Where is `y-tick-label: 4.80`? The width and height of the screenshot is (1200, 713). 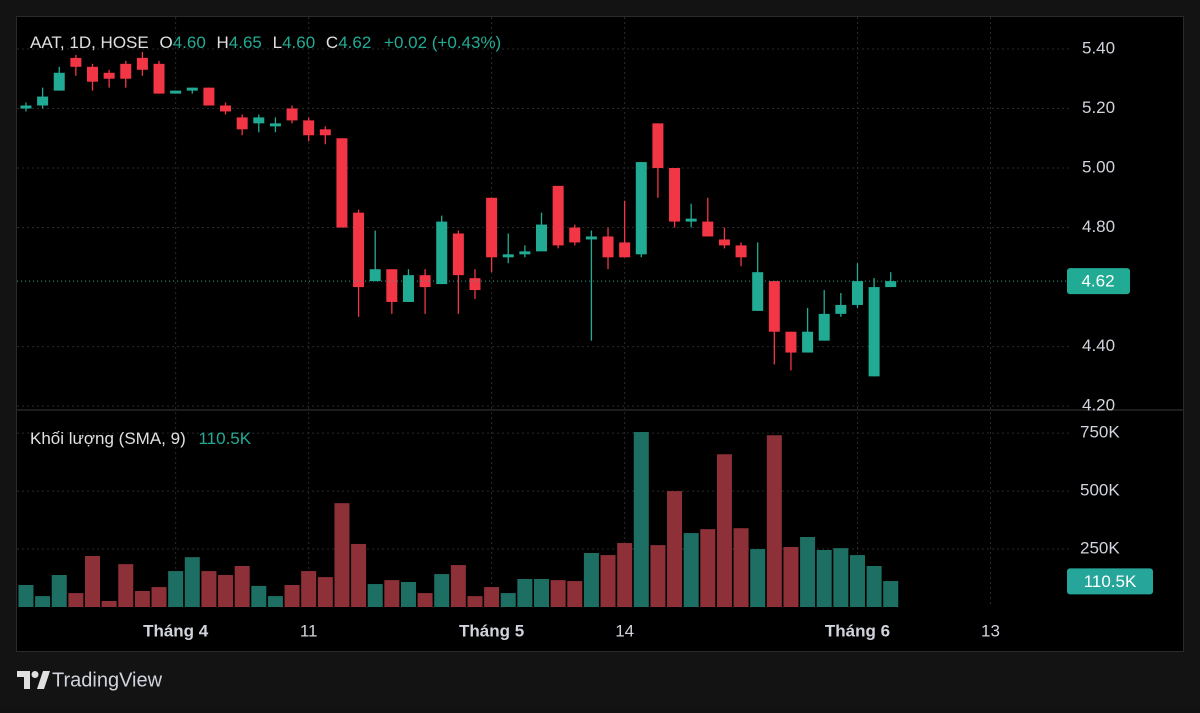
y-tick-label: 4.80 is located at coordinates (1098, 226).